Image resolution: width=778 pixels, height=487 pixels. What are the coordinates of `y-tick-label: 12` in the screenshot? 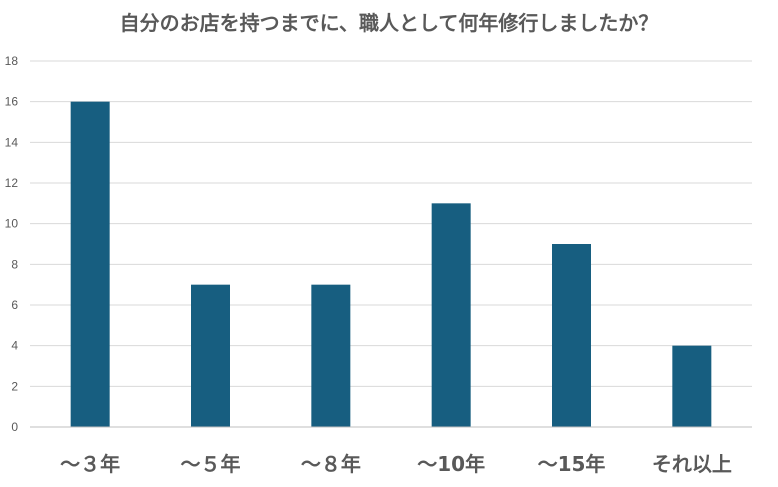 It's located at (12, 183).